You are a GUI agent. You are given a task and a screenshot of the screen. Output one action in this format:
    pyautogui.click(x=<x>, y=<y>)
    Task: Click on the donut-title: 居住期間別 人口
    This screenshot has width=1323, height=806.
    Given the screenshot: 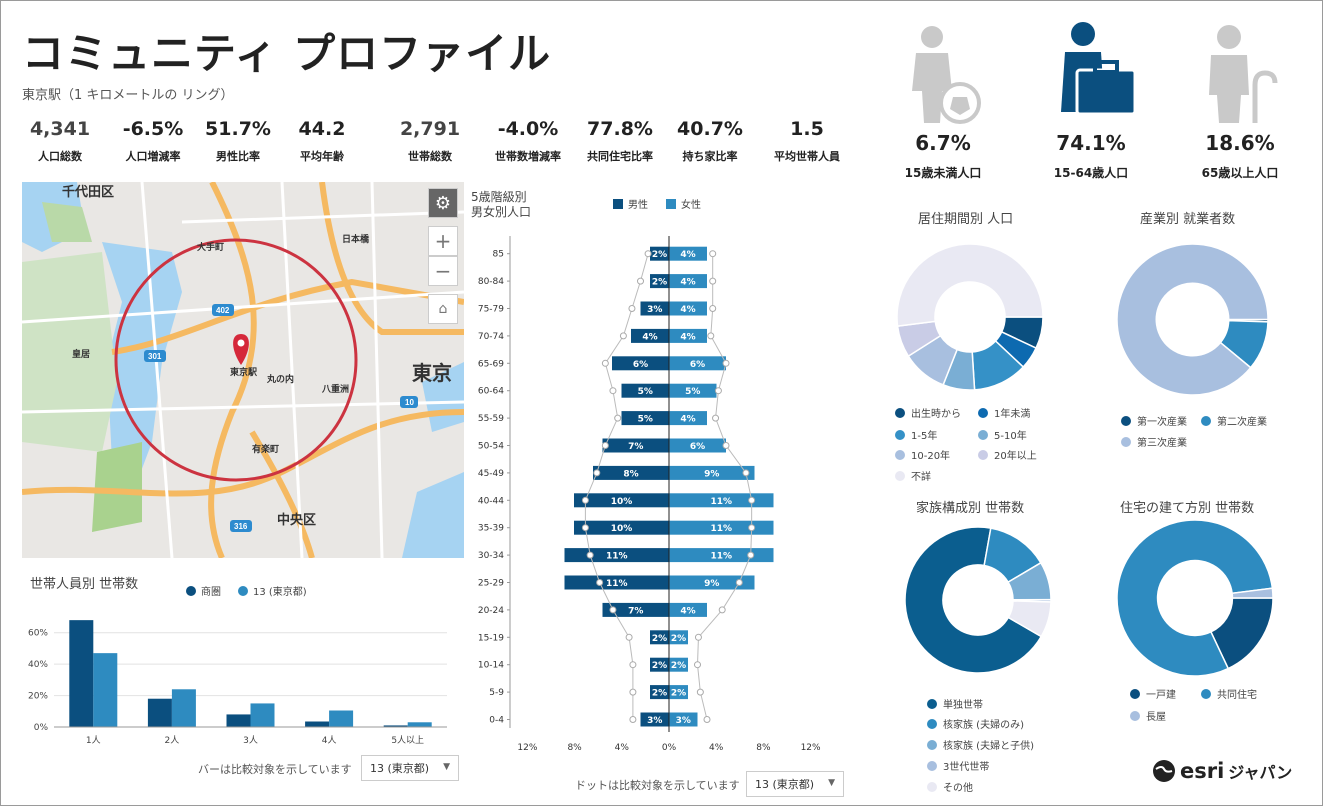 What is the action you would take?
    pyautogui.click(x=966, y=219)
    